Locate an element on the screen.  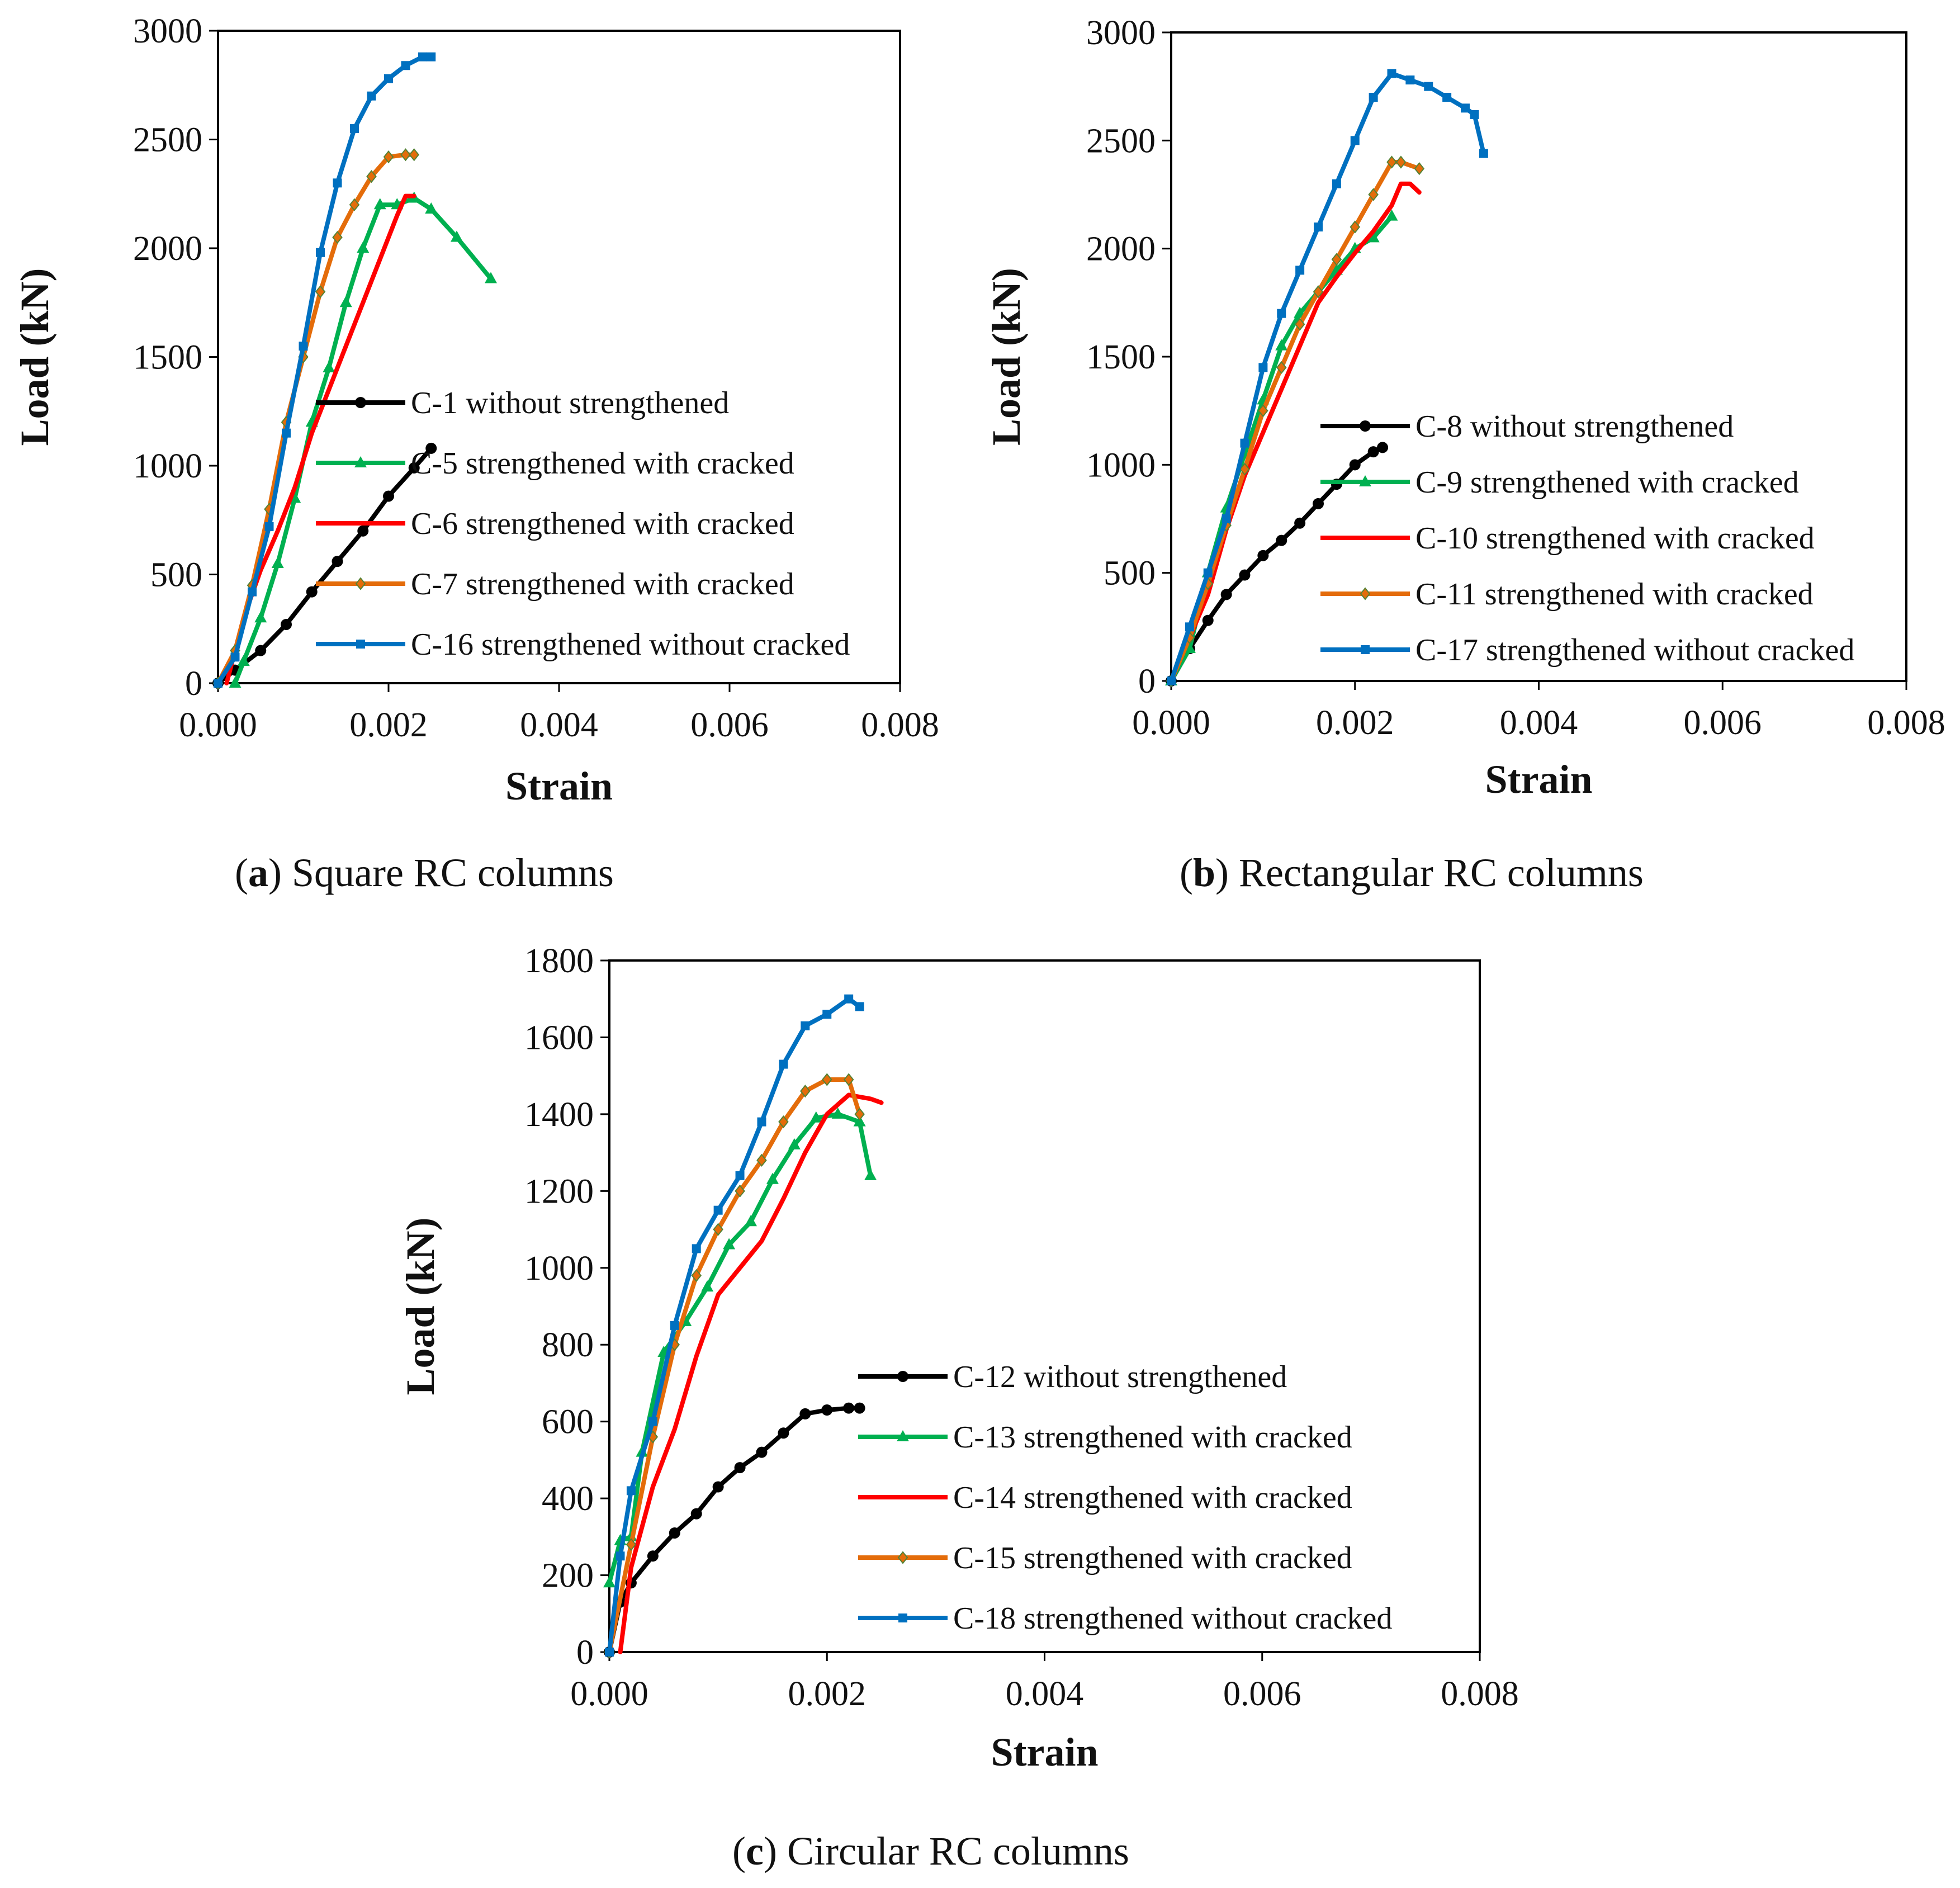
legend-label: C-5 strengthened with cracked is located at coordinates (603, 463).